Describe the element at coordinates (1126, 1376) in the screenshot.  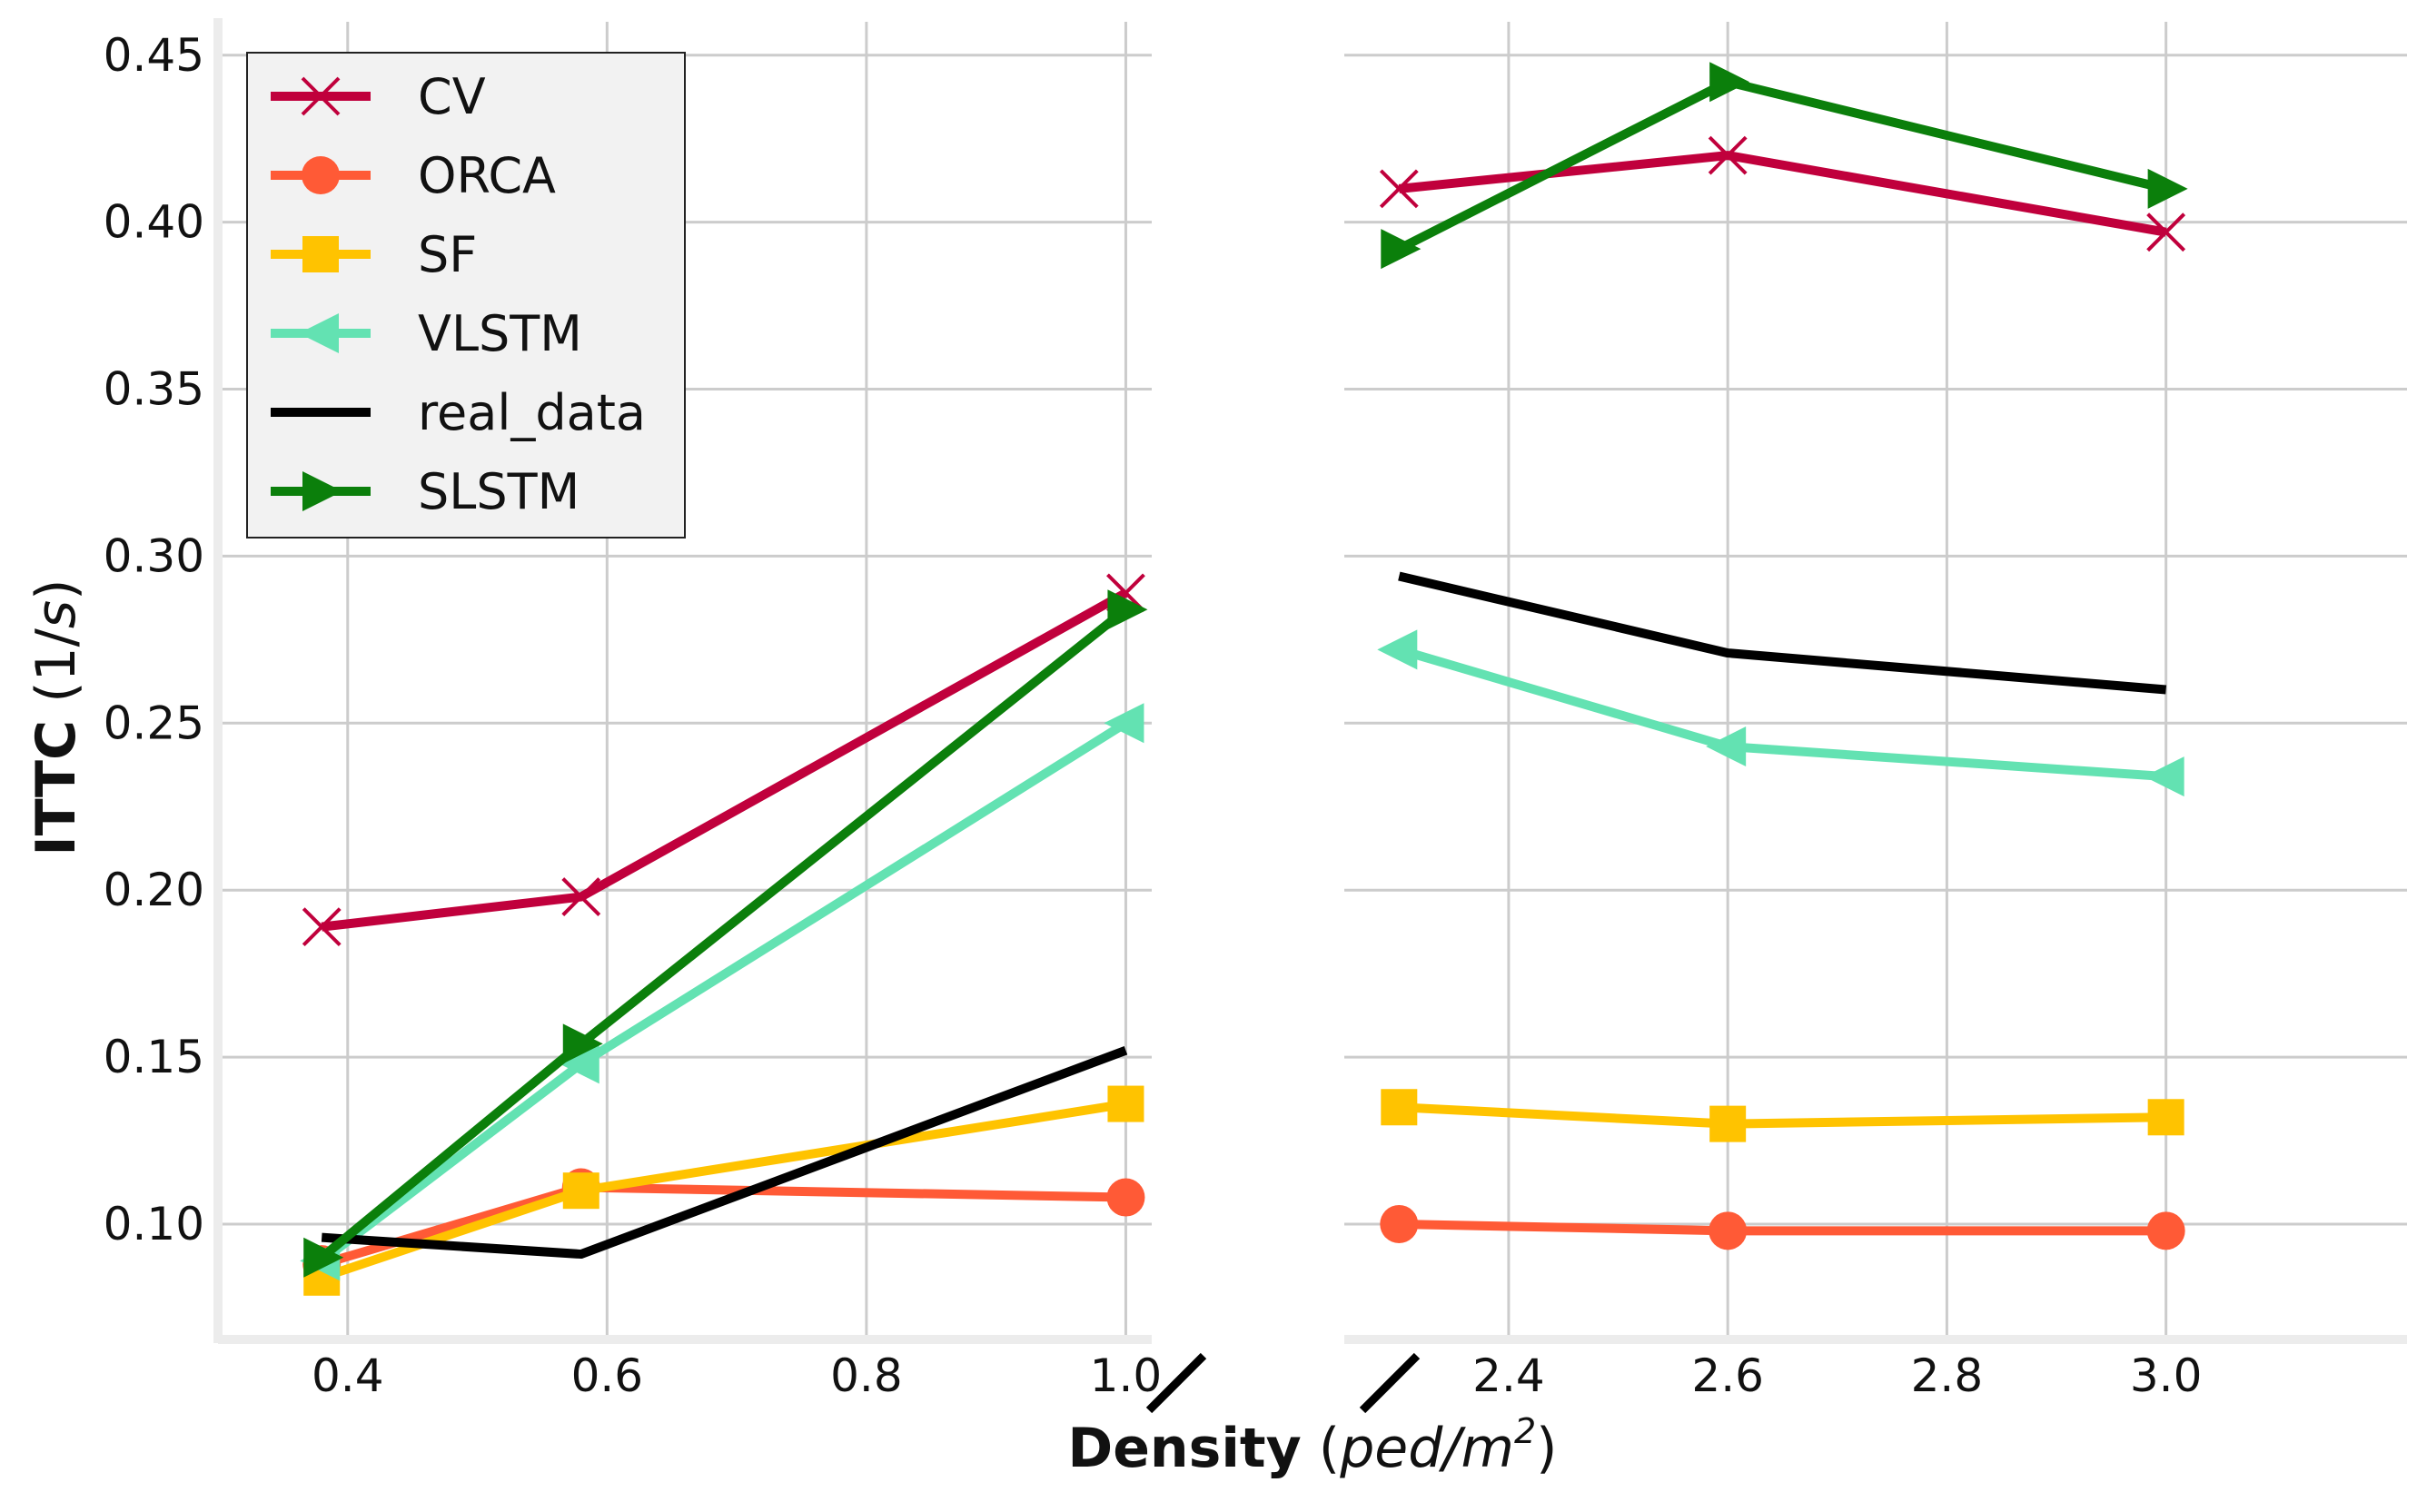
I see `x-tick-label: 1.0` at that location.